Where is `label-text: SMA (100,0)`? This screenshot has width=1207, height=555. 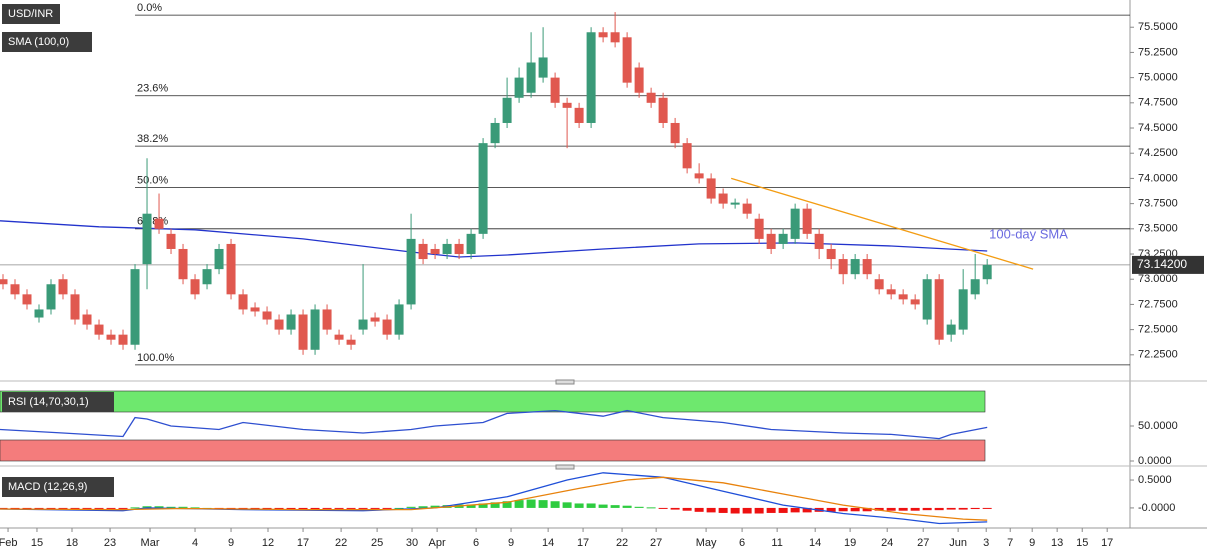 label-text: SMA (100,0) is located at coordinates (38, 42).